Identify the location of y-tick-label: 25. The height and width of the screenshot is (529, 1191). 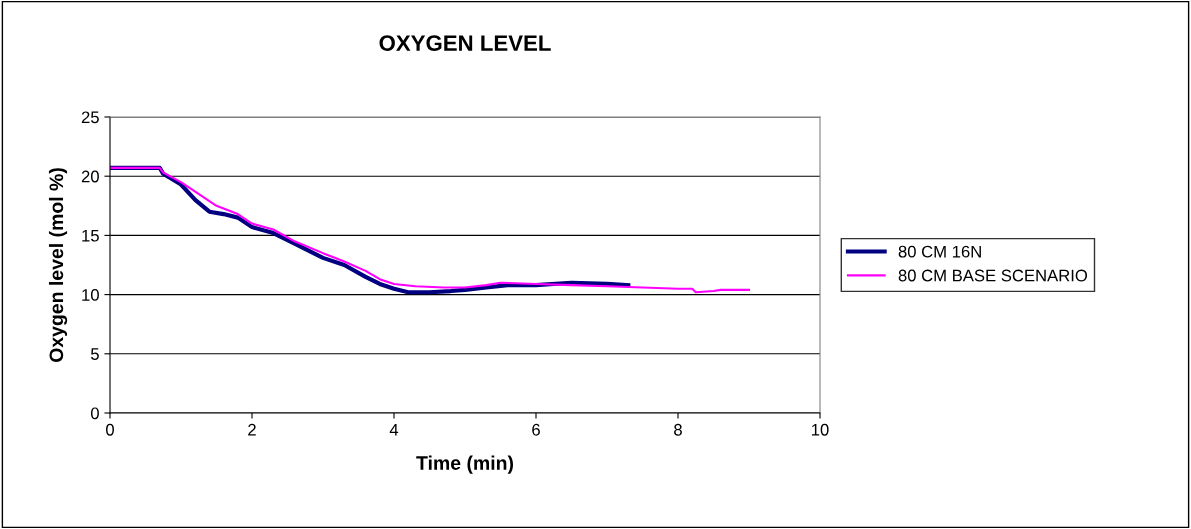
(90, 117).